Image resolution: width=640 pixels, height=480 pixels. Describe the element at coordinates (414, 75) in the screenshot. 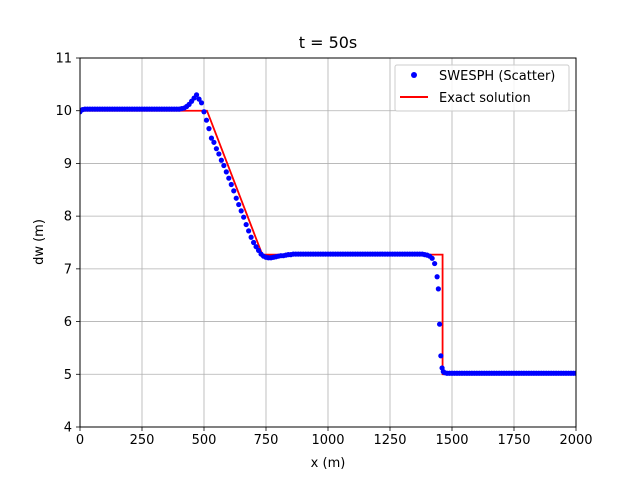

I see `legend-marker-swesph` at that location.